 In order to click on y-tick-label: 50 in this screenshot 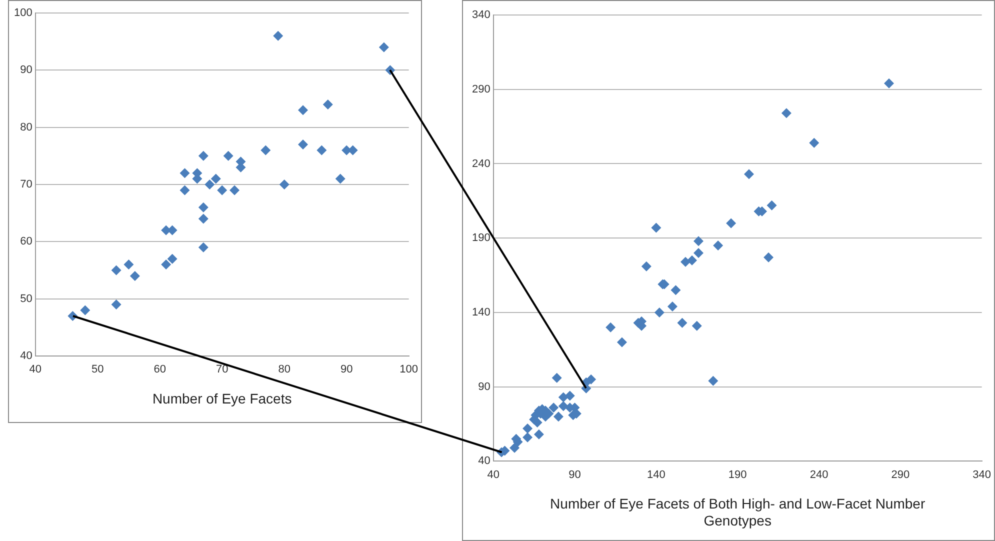, I will do `click(26, 298)`.